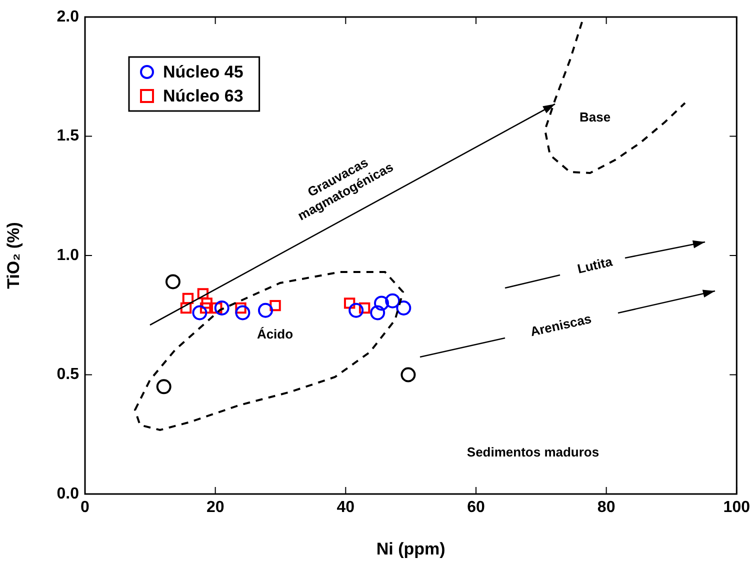 This screenshot has height=564, width=754. What do you see at coordinates (411, 548) in the screenshot?
I see `x-axis-title: Ni (ppm)` at bounding box center [411, 548].